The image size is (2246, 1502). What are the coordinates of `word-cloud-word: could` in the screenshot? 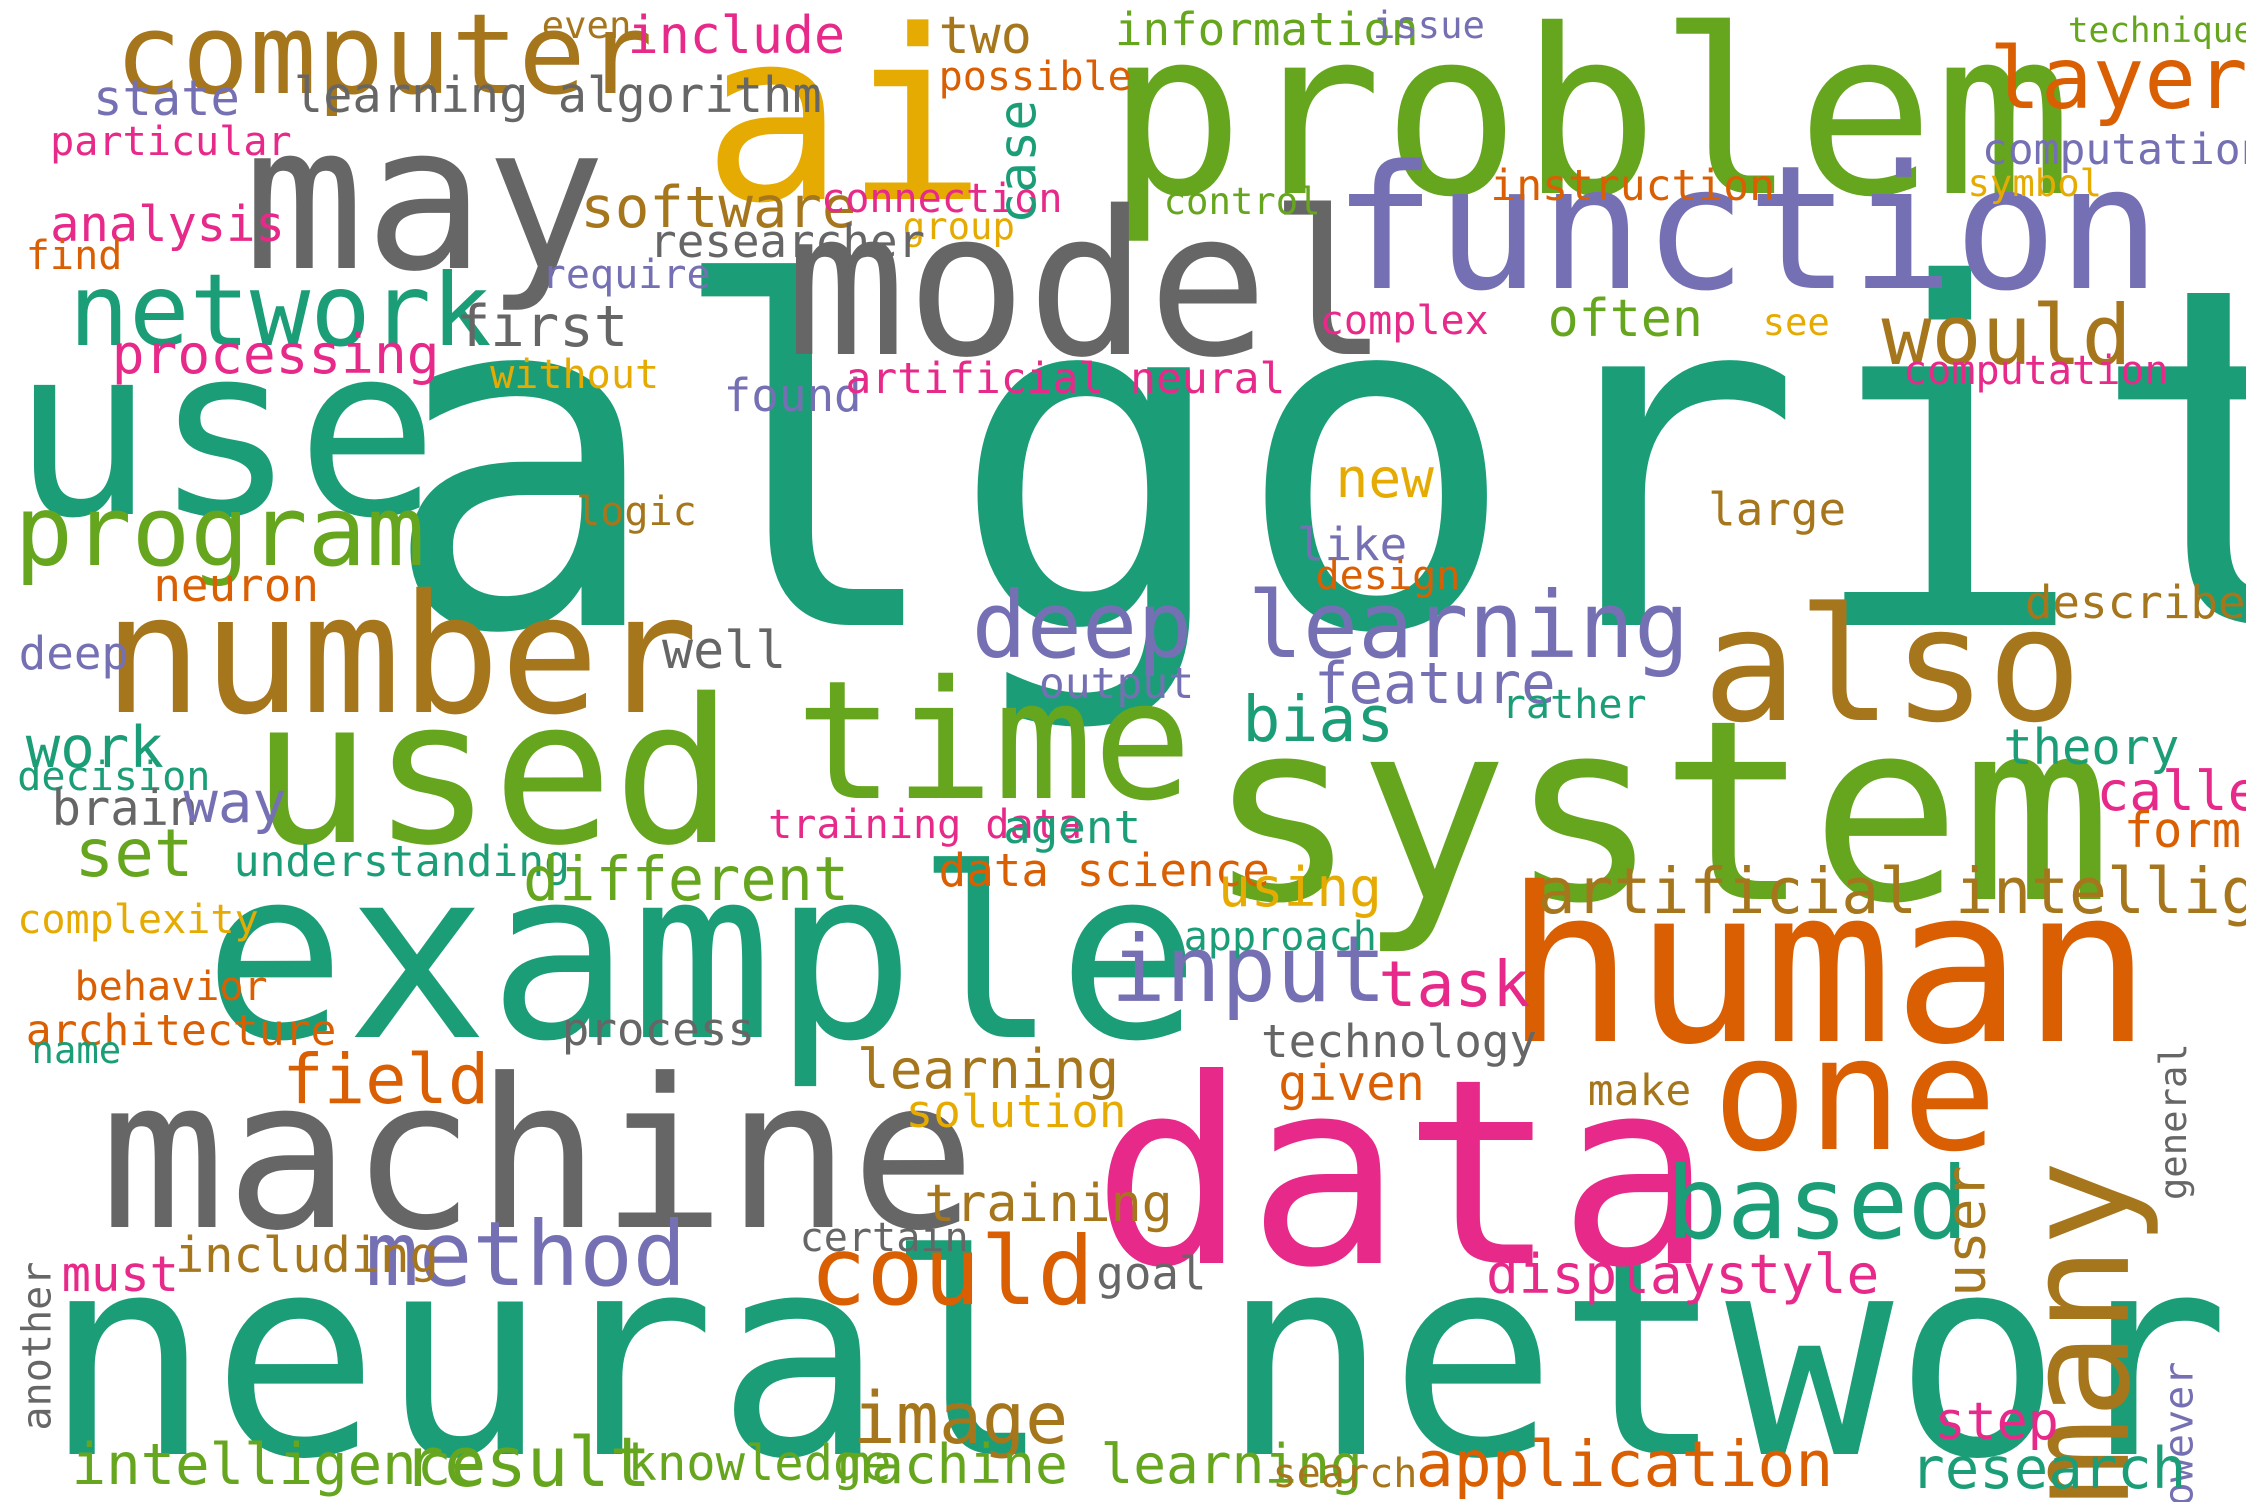 It's located at (952, 1272).